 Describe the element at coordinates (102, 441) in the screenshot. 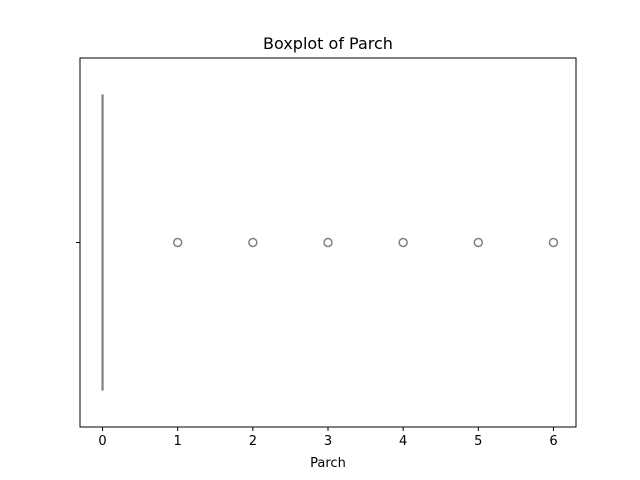

I see `x-tick-label-0: 0` at that location.